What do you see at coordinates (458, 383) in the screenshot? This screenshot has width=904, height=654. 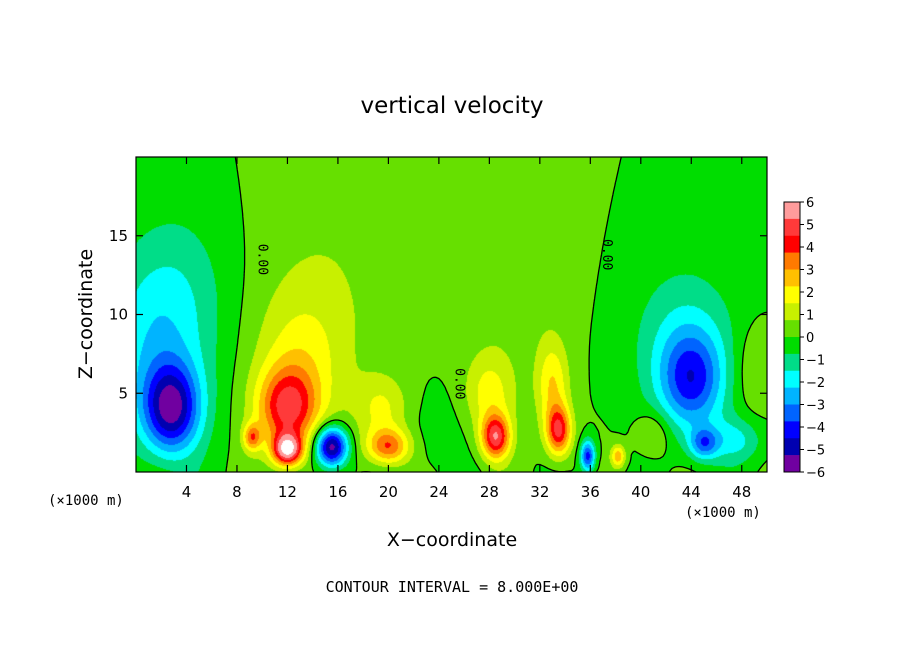 I see `contour-label-2: 0.00` at bounding box center [458, 383].